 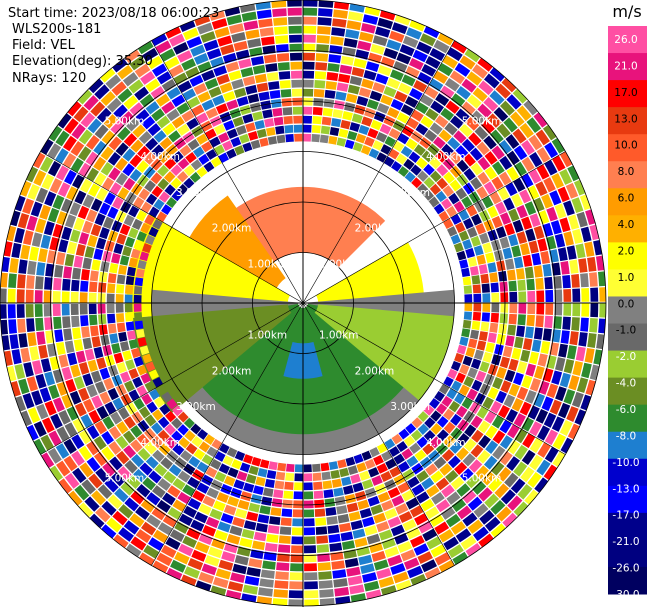 I want to click on nrays-label: NRays: 120, so click(x=49, y=78).